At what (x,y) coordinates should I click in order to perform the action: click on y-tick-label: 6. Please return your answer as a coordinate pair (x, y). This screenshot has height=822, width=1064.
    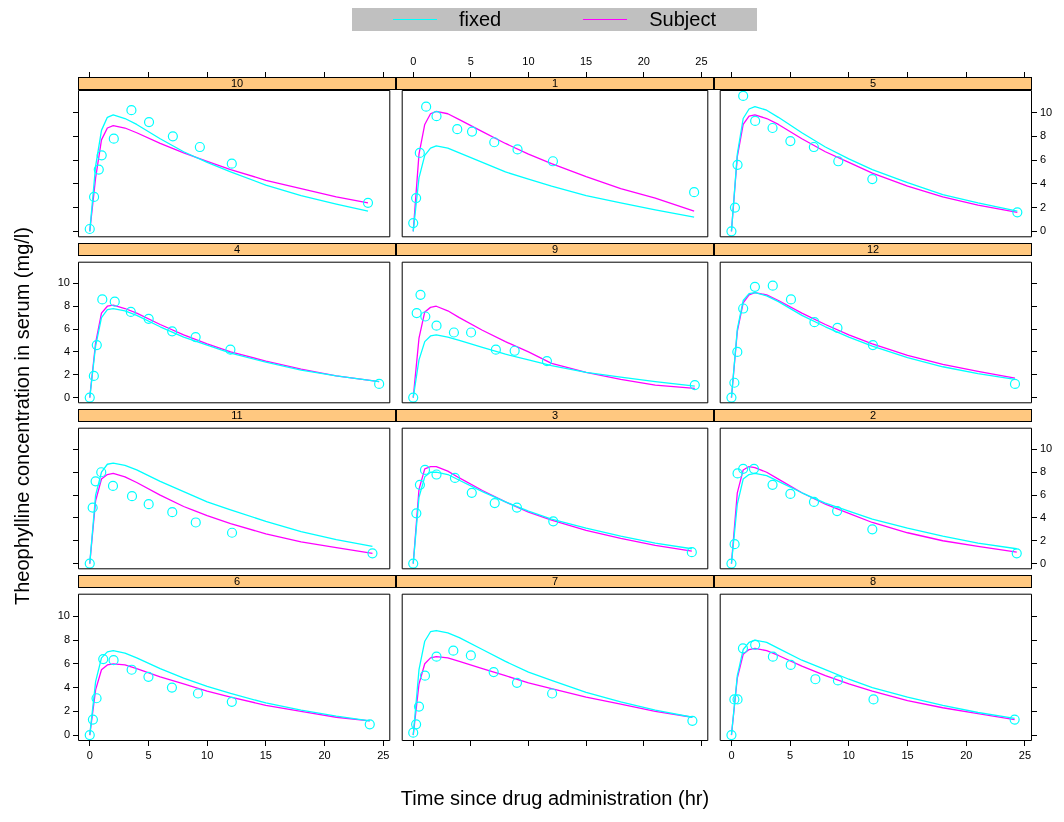
    Looking at the image, I should click on (66, 662).